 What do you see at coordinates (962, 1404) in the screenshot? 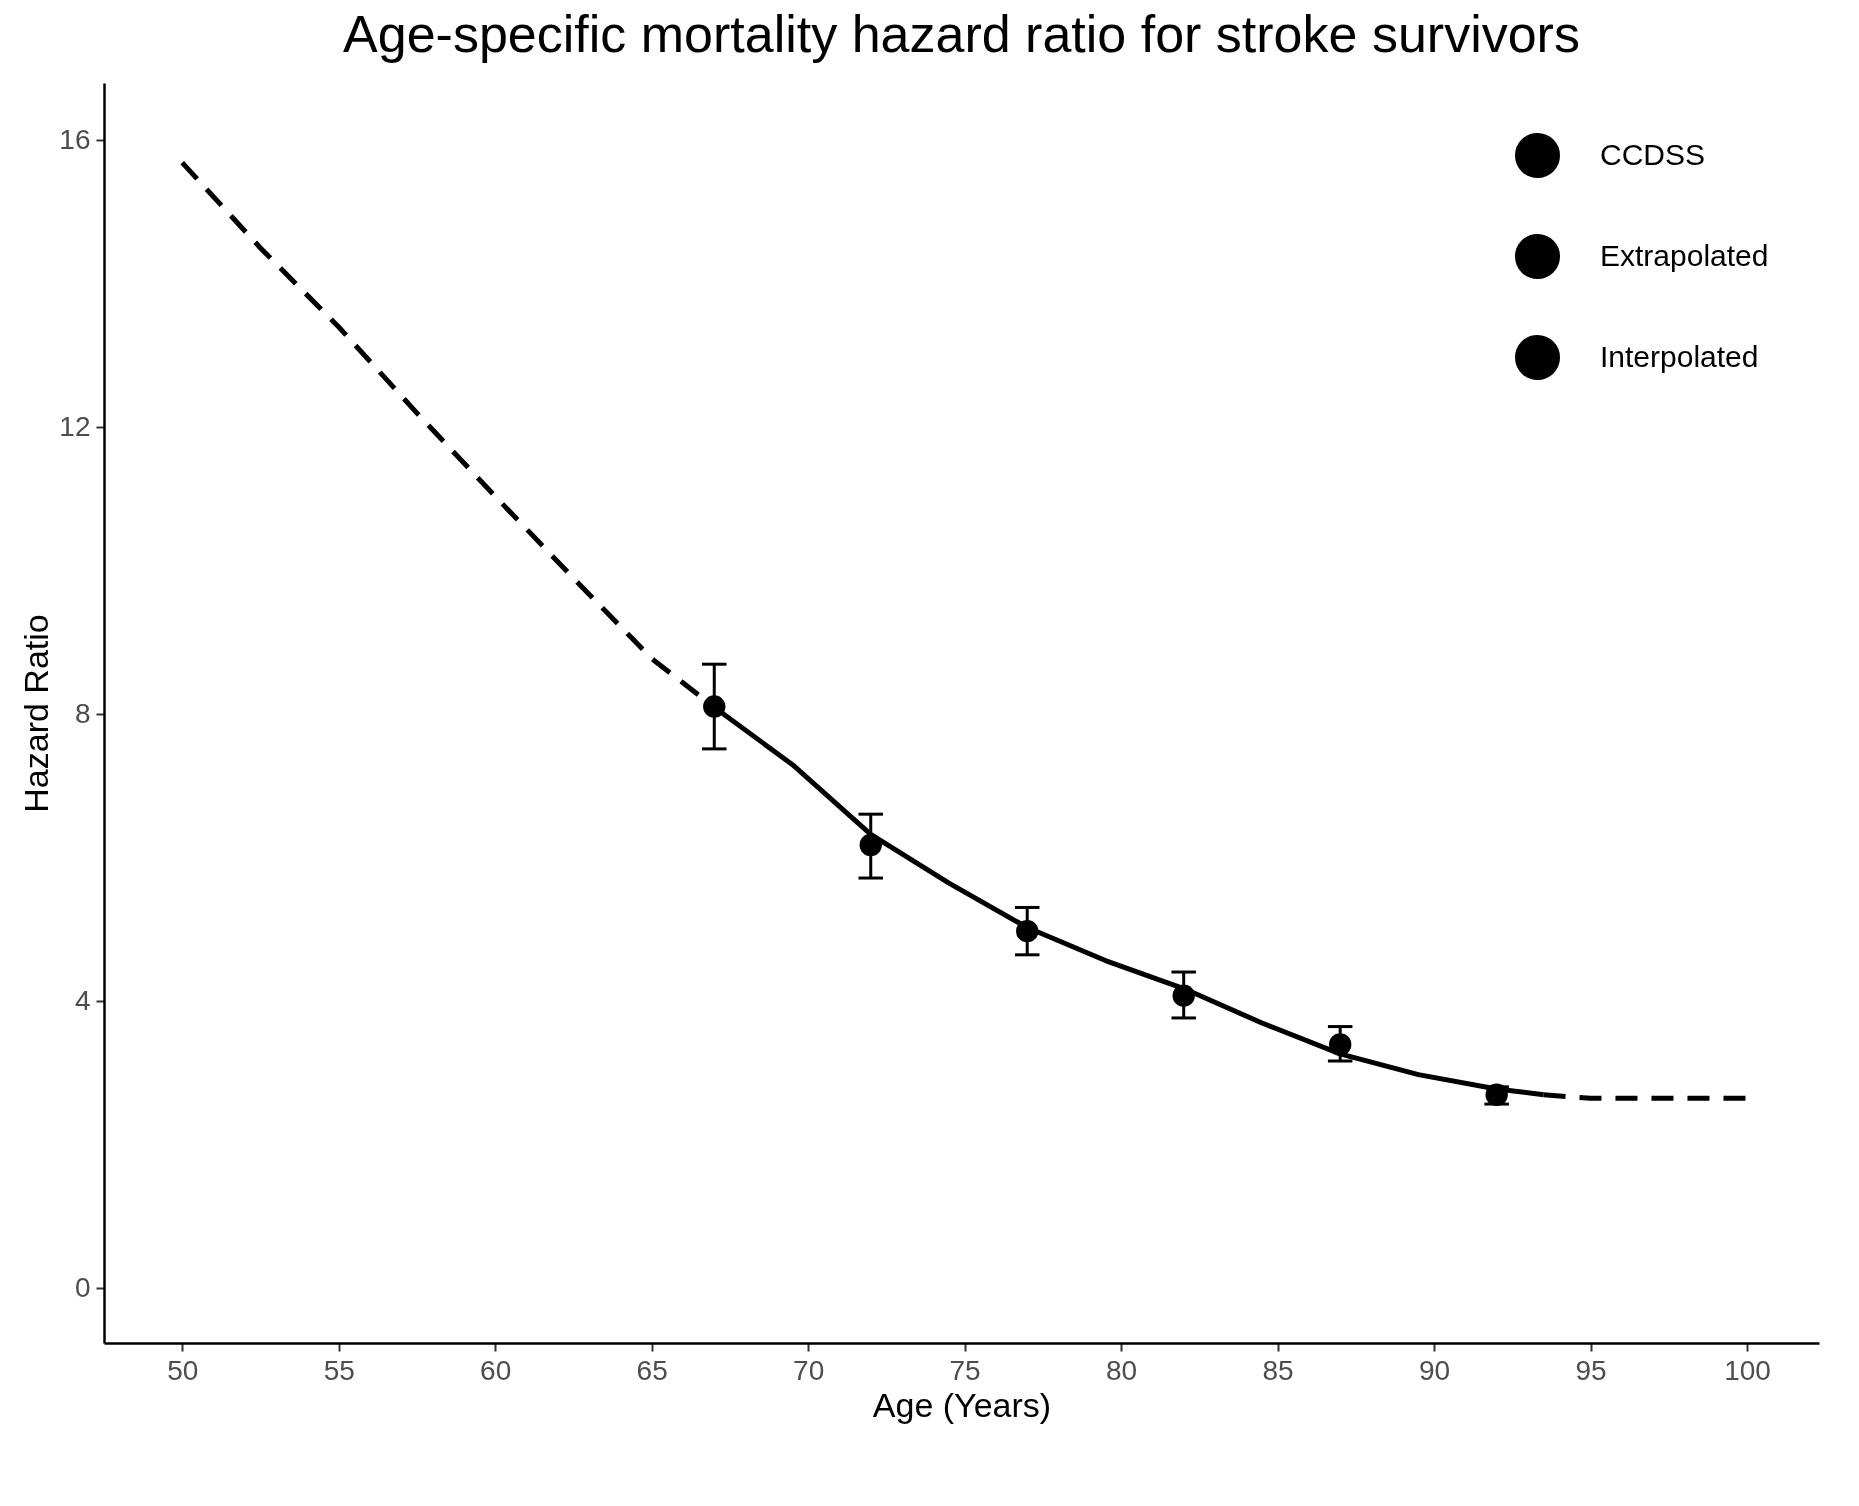
I see `x-axis-title: Age (Years)` at bounding box center [962, 1404].